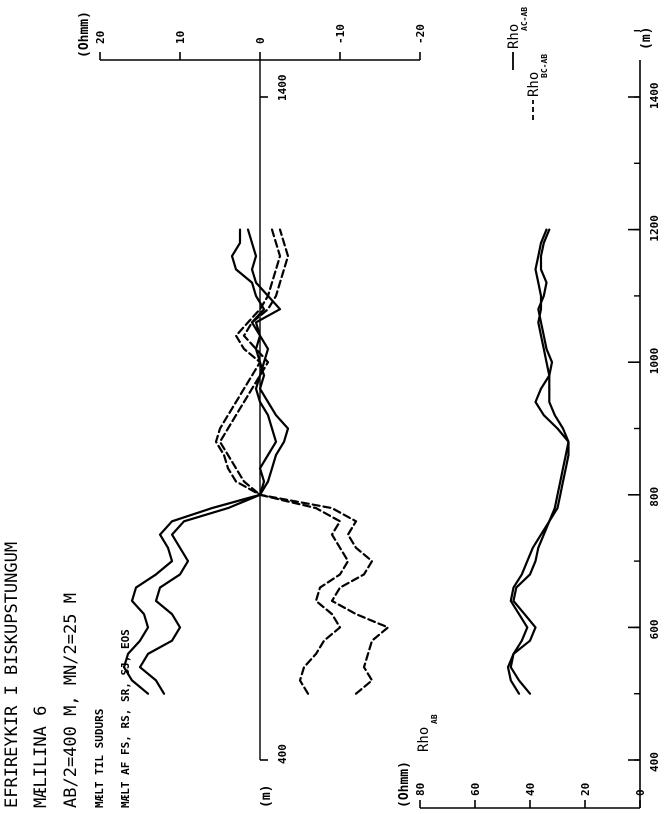 The height and width of the screenshot is (814, 668). Describe the element at coordinates (424, 739) in the screenshot. I see `rho-ab-label: Rho` at that location.